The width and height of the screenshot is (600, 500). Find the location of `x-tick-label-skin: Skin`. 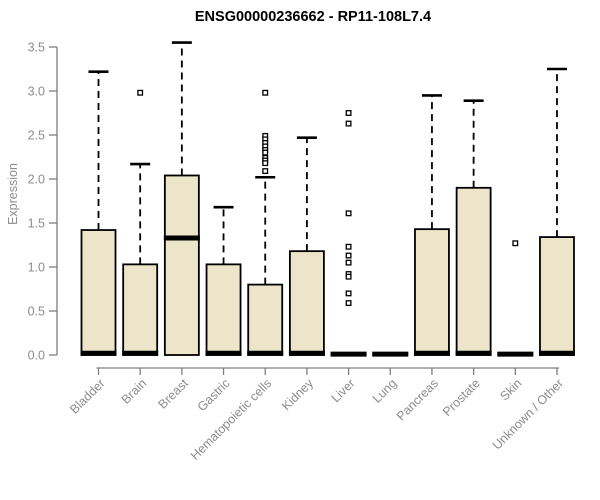

x-tick-label-skin: Skin is located at coordinates (510, 389).